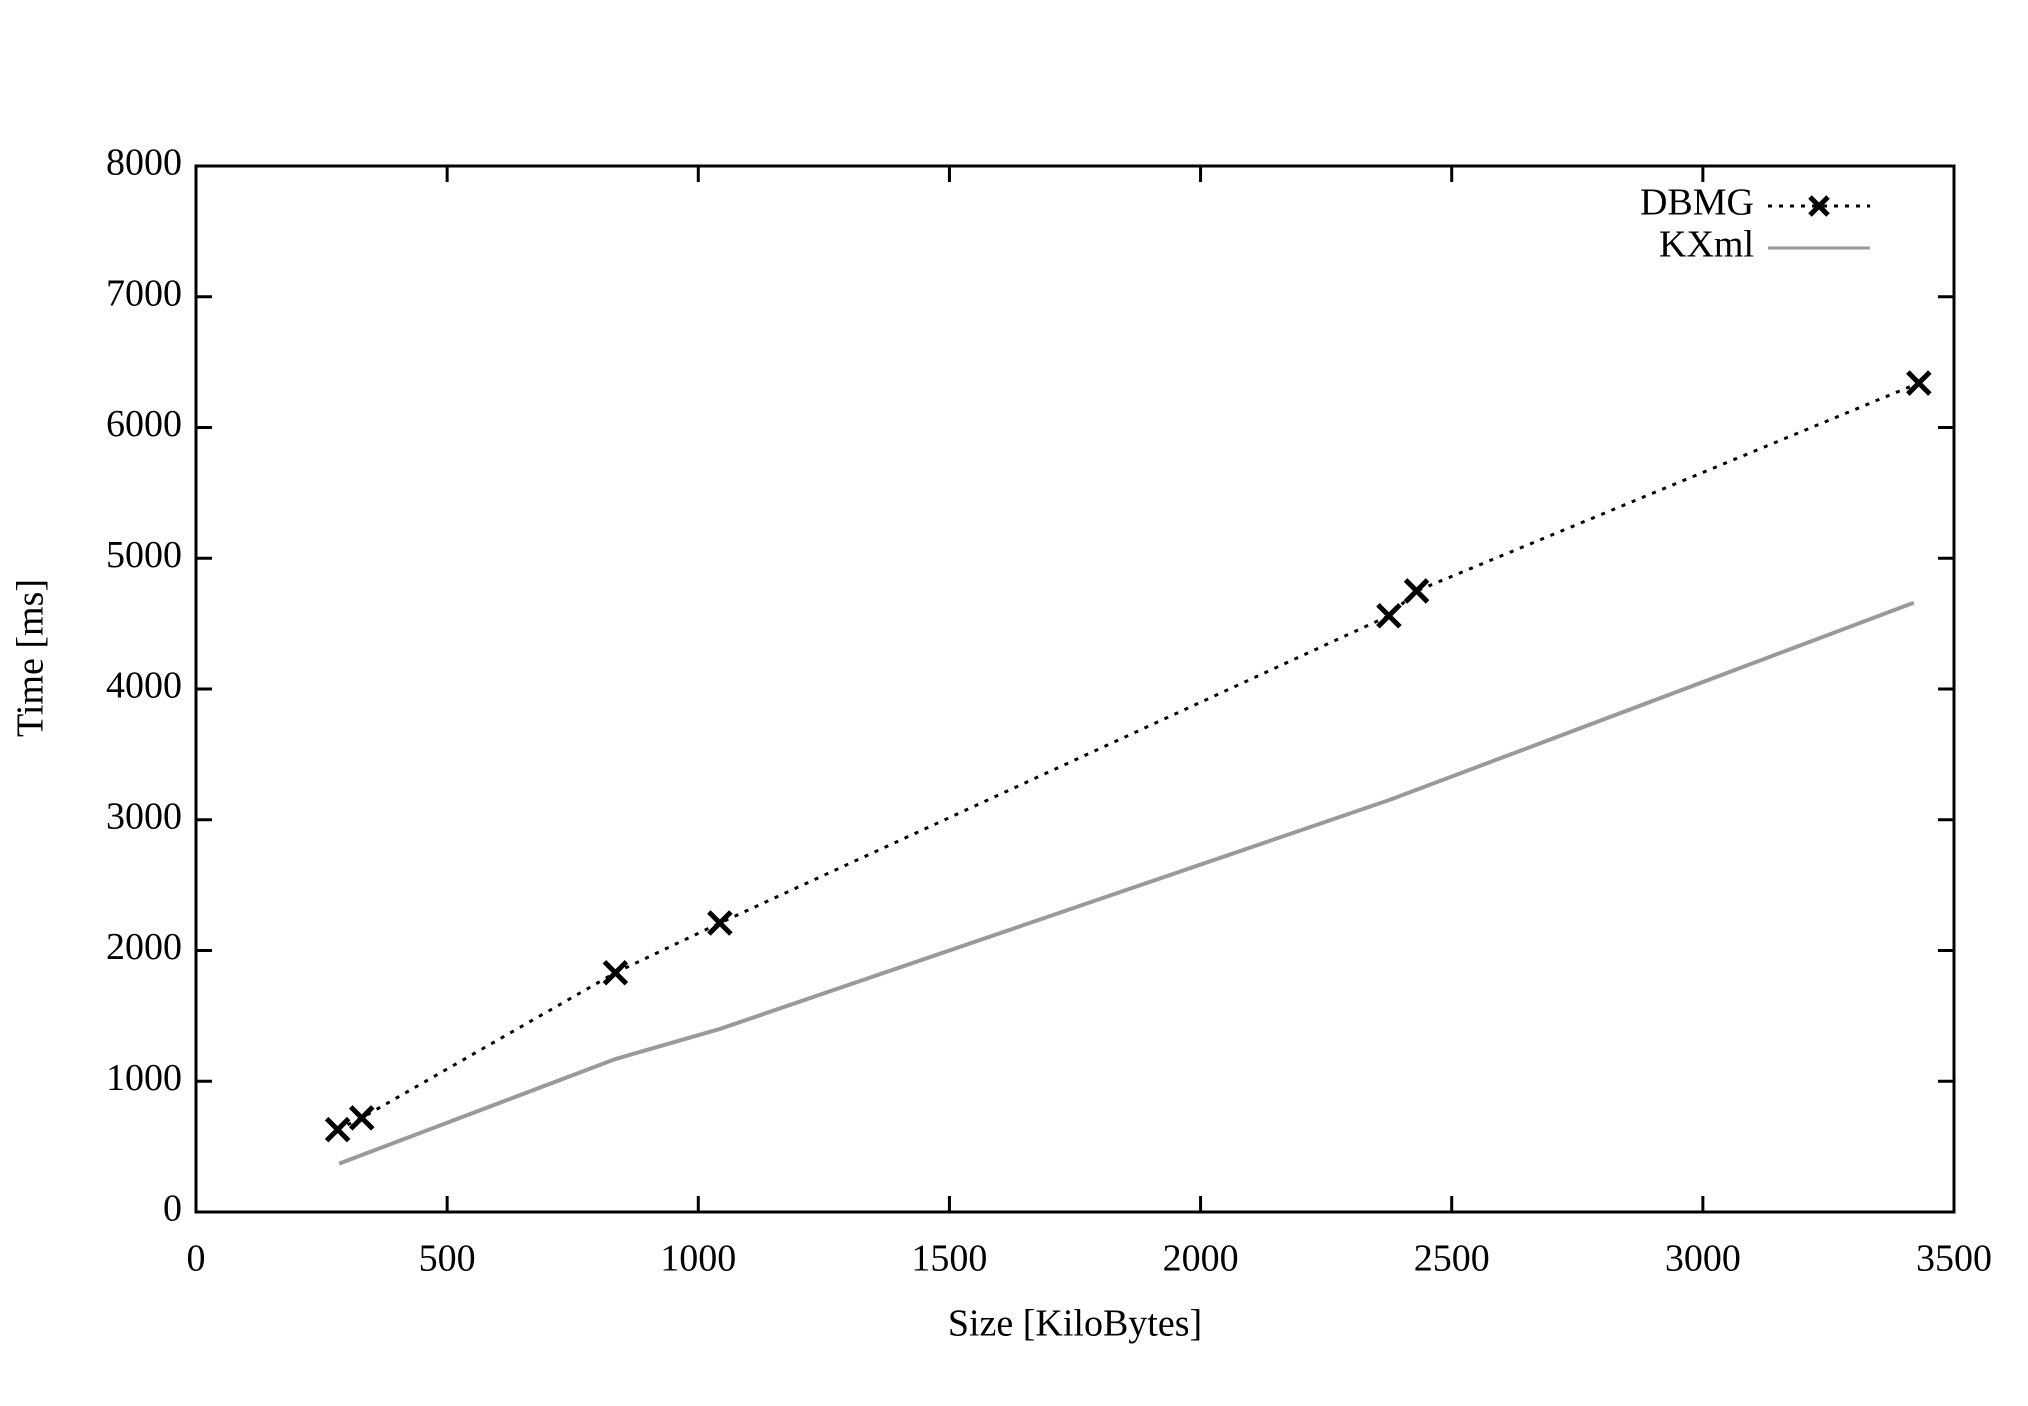 This screenshot has height=1406, width=2028. I want to click on x-axis-label: Size [KiloBytes], so click(1075, 1324).